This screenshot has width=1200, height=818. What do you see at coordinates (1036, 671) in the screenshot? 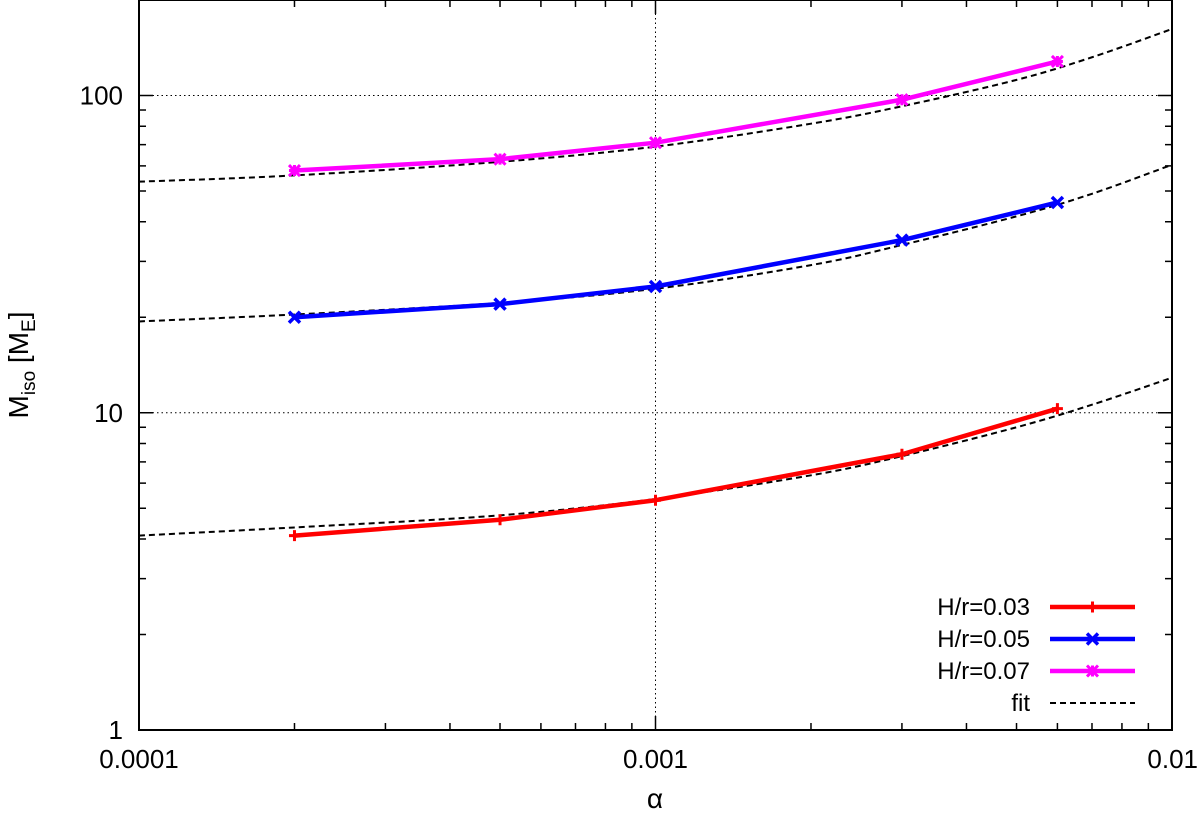
I see `legend-item: H/r=0.07` at bounding box center [1036, 671].